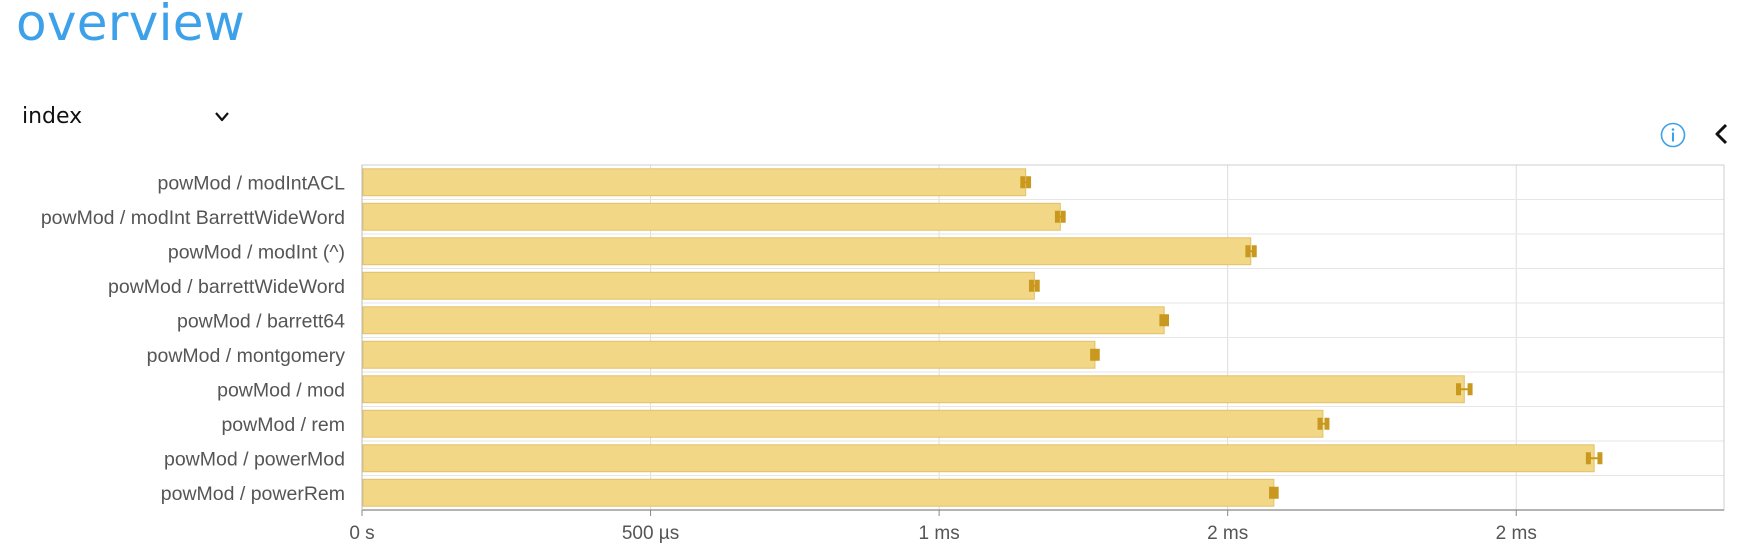 This screenshot has width=1746, height=560. What do you see at coordinates (246, 356) in the screenshot?
I see `category-label: powMod / montgomery` at bounding box center [246, 356].